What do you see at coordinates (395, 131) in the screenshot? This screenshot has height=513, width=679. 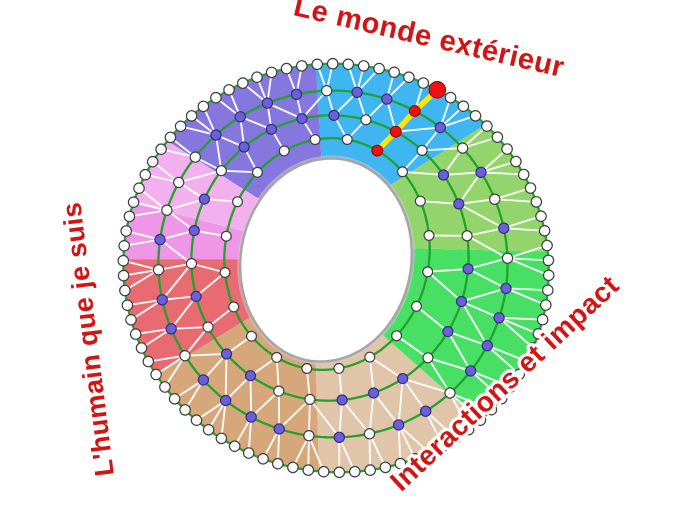 I see `highlight-node` at bounding box center [395, 131].